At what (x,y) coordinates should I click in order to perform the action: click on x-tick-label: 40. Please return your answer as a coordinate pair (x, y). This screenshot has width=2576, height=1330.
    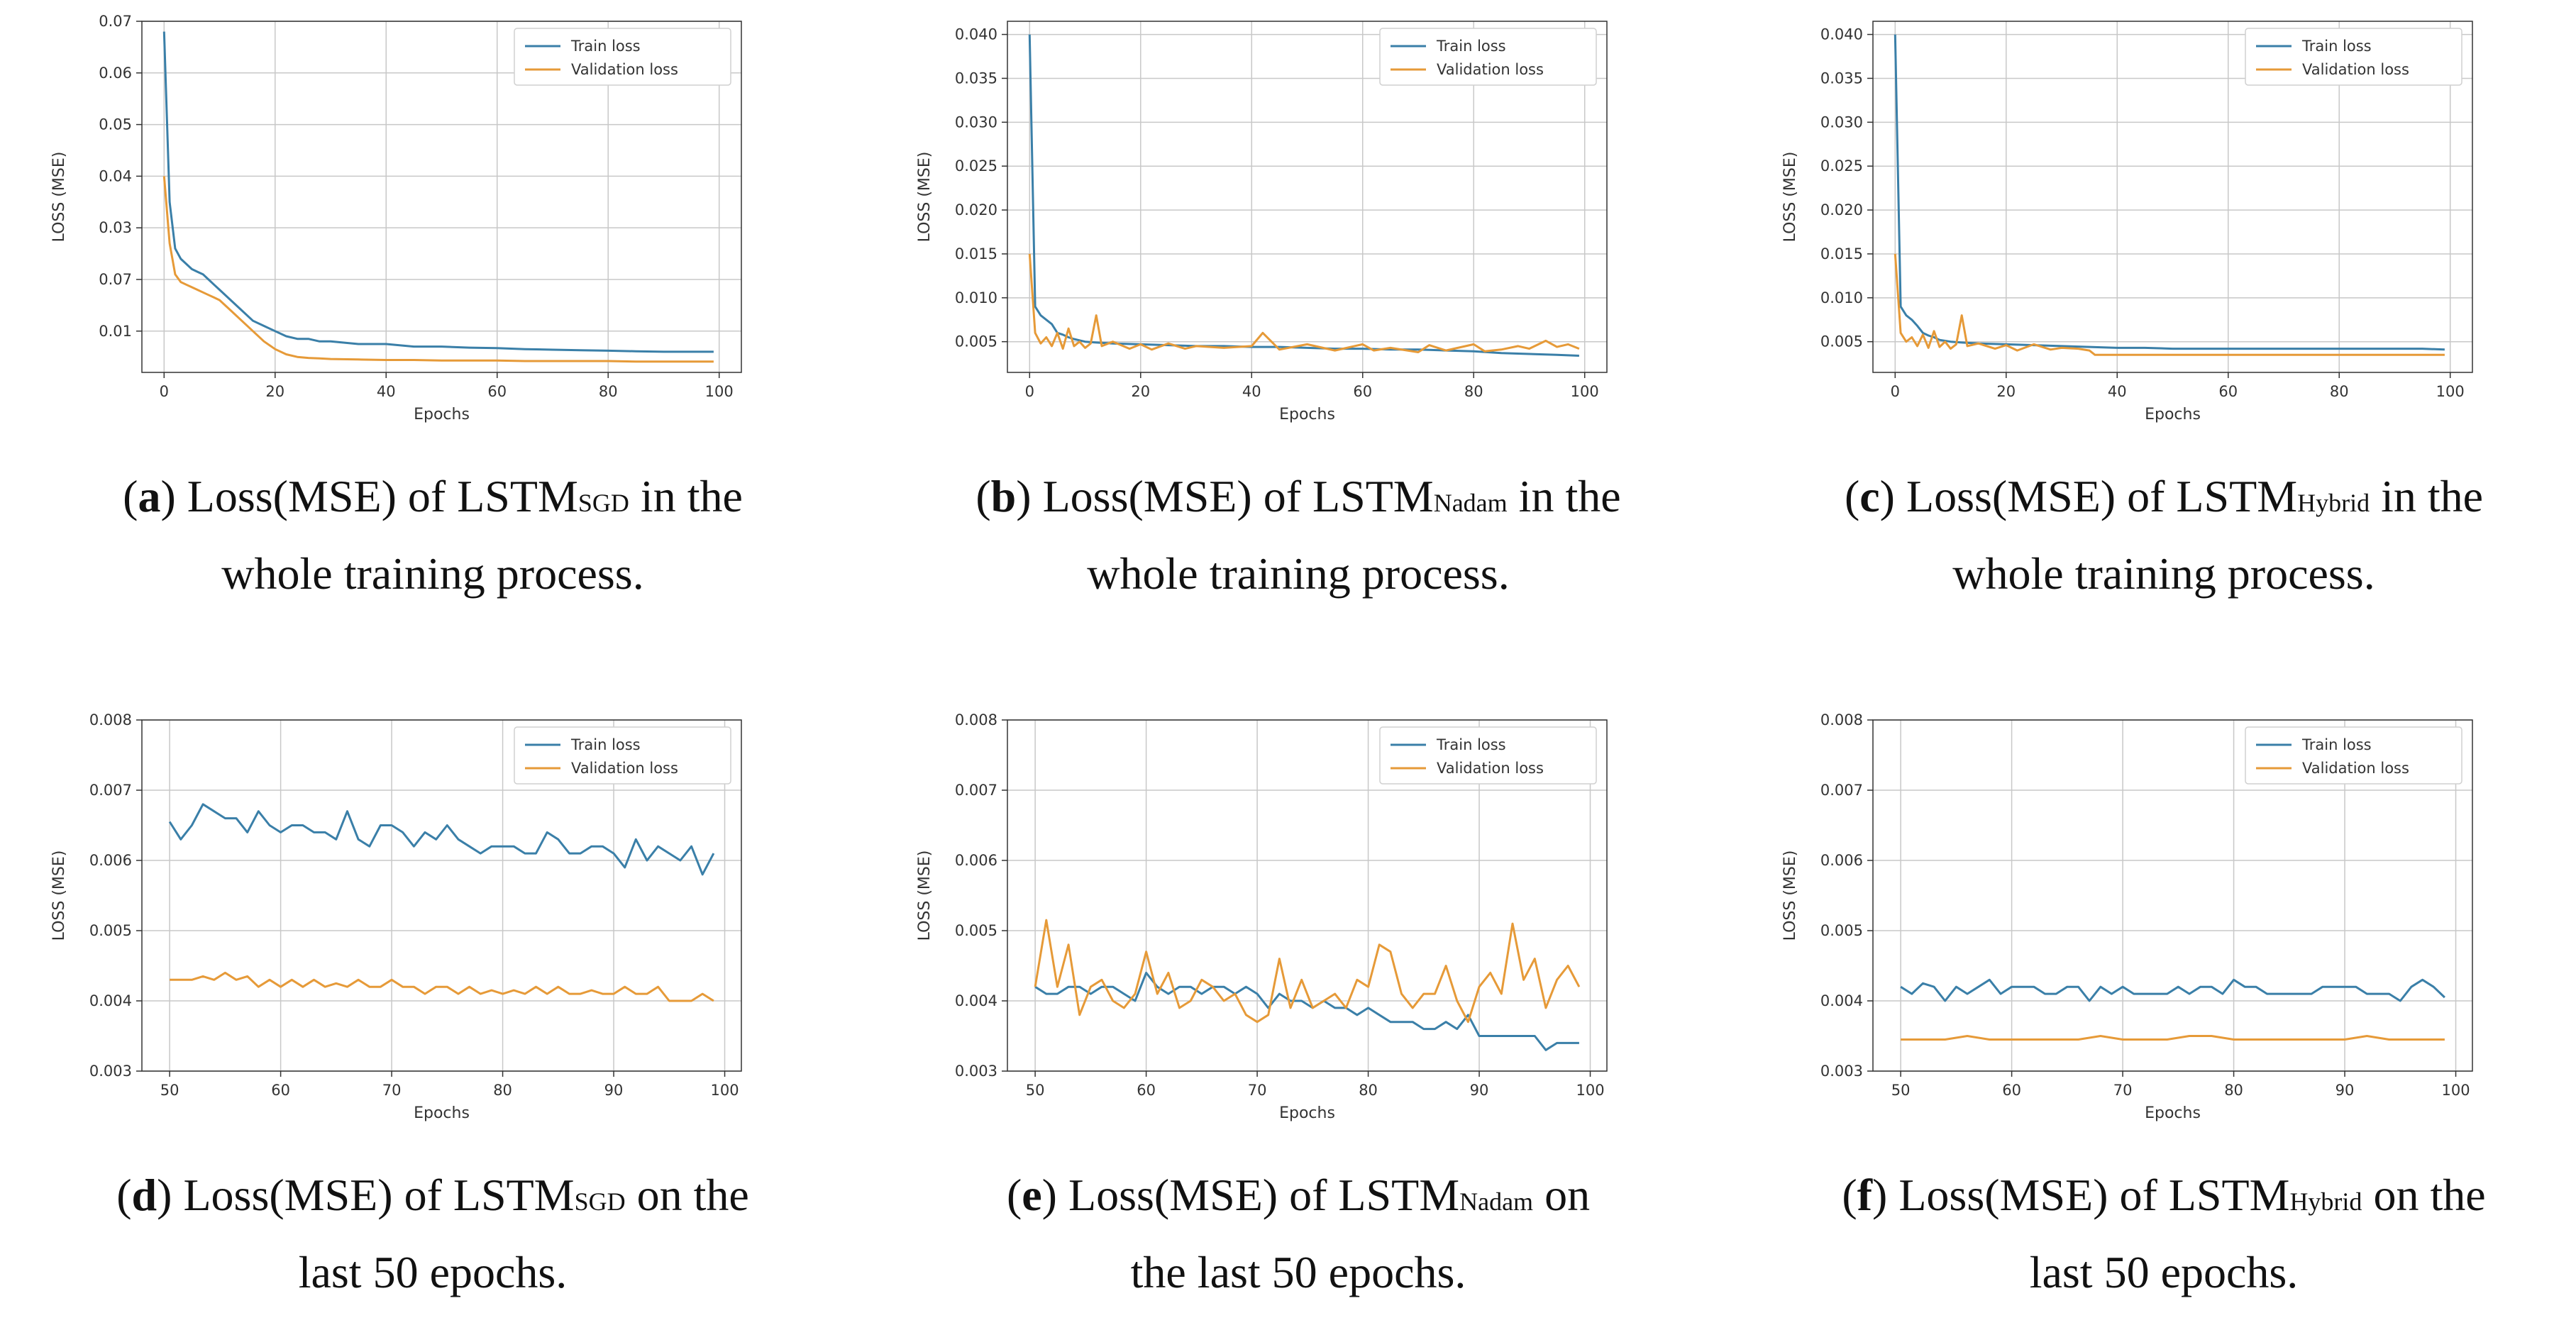
    Looking at the image, I should click on (386, 392).